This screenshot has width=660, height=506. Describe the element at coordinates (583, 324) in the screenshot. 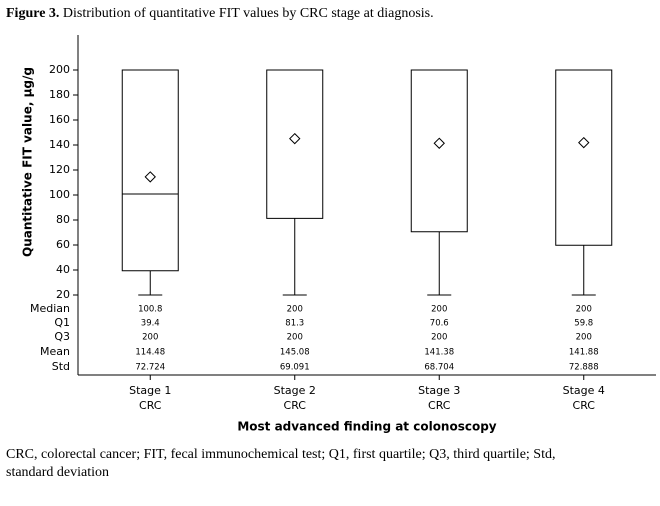

I see `stat-value: 59.8` at that location.